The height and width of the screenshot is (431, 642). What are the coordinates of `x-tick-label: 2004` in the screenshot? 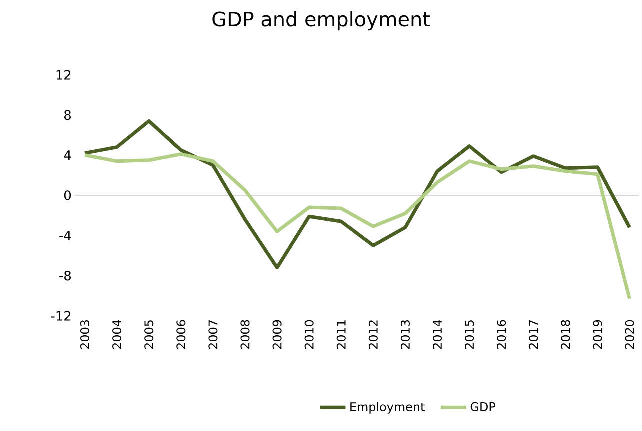 It's located at (117, 335).